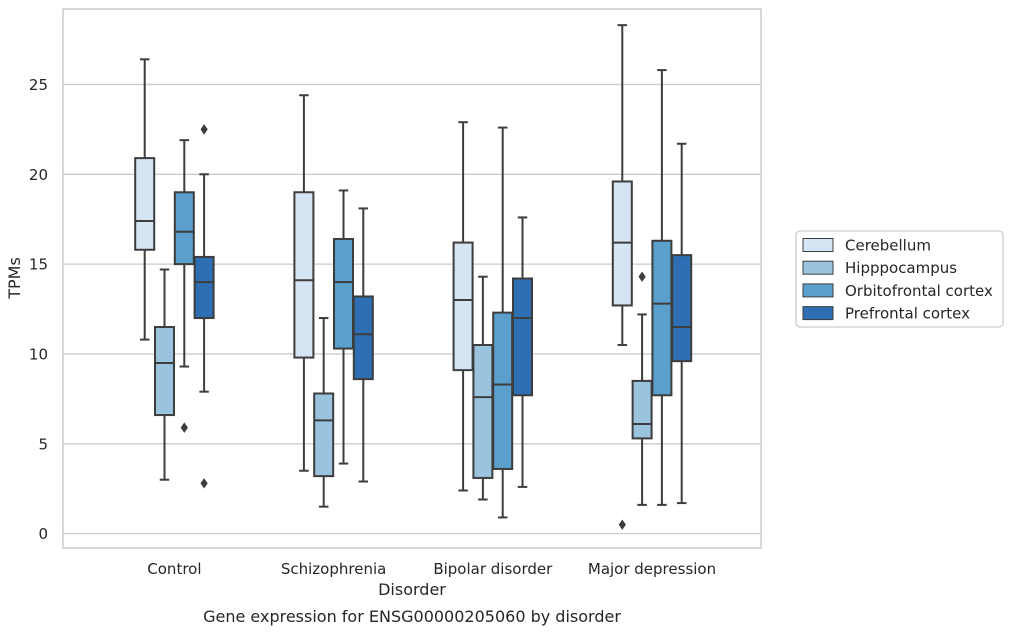 The image size is (1013, 638). I want to click on x-tick-label: Major depression, so click(652, 569).